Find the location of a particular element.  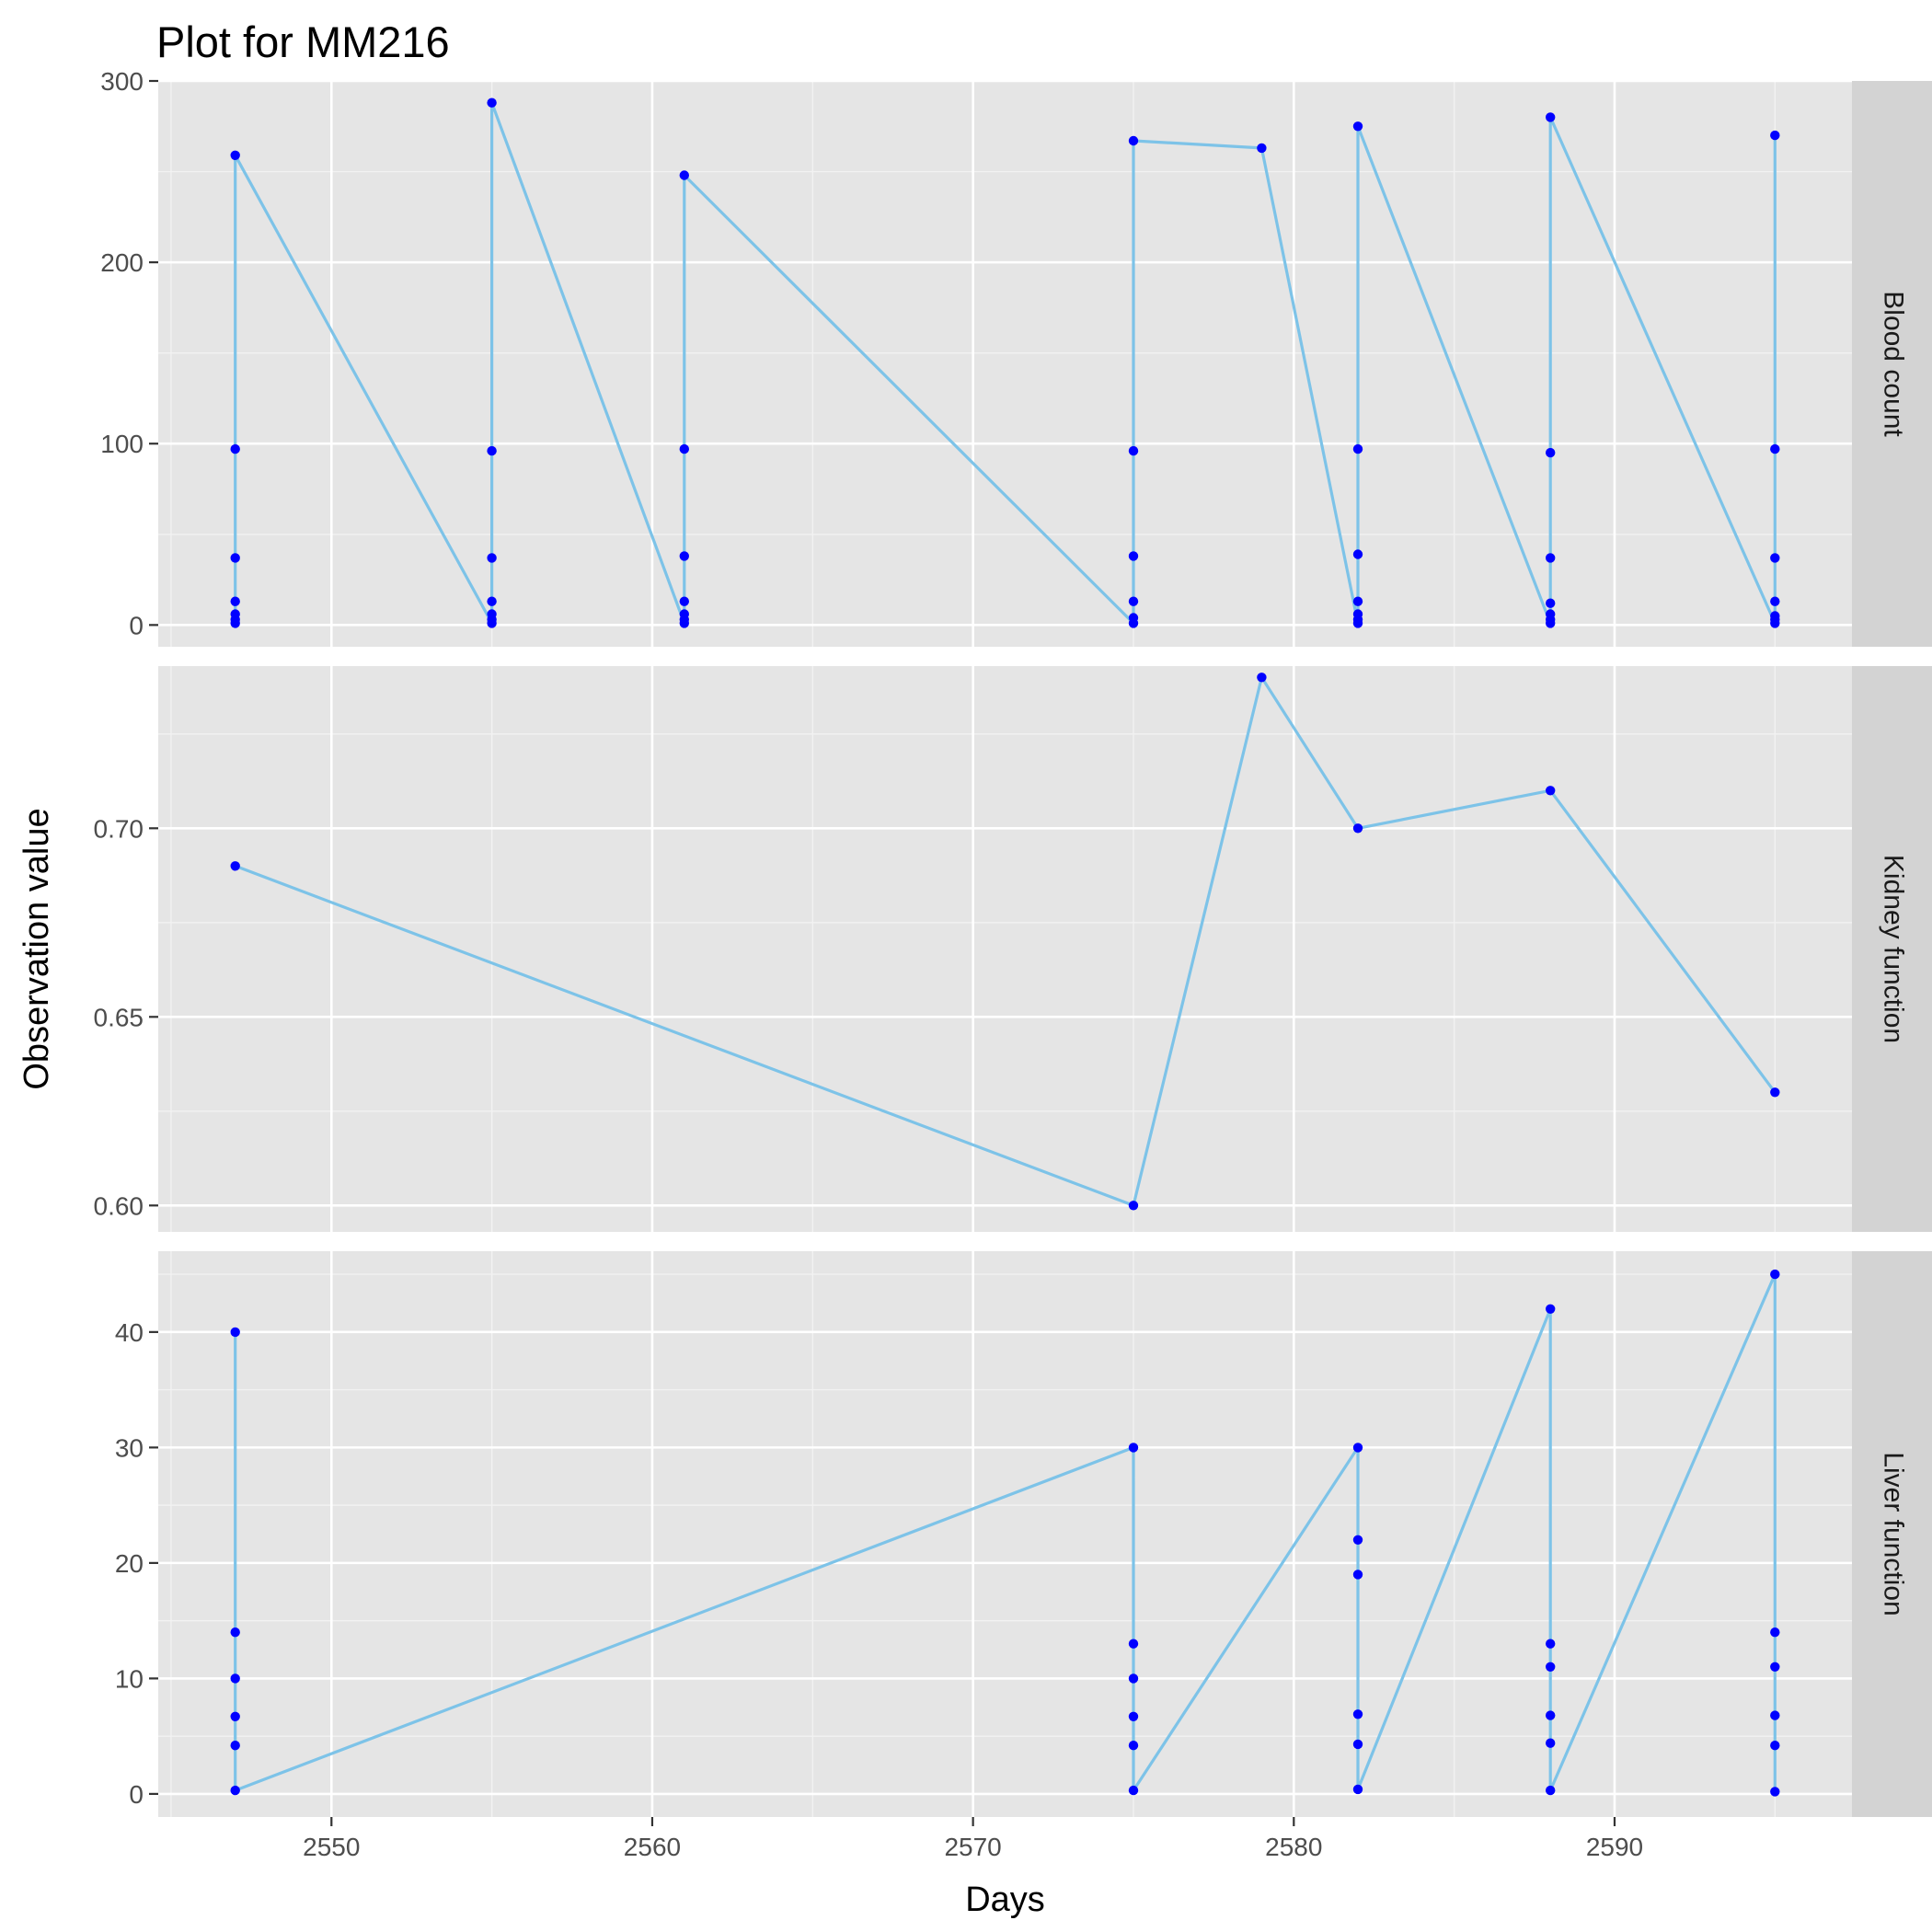

facet-strip-label: Kidney function is located at coordinates (1894, 949).